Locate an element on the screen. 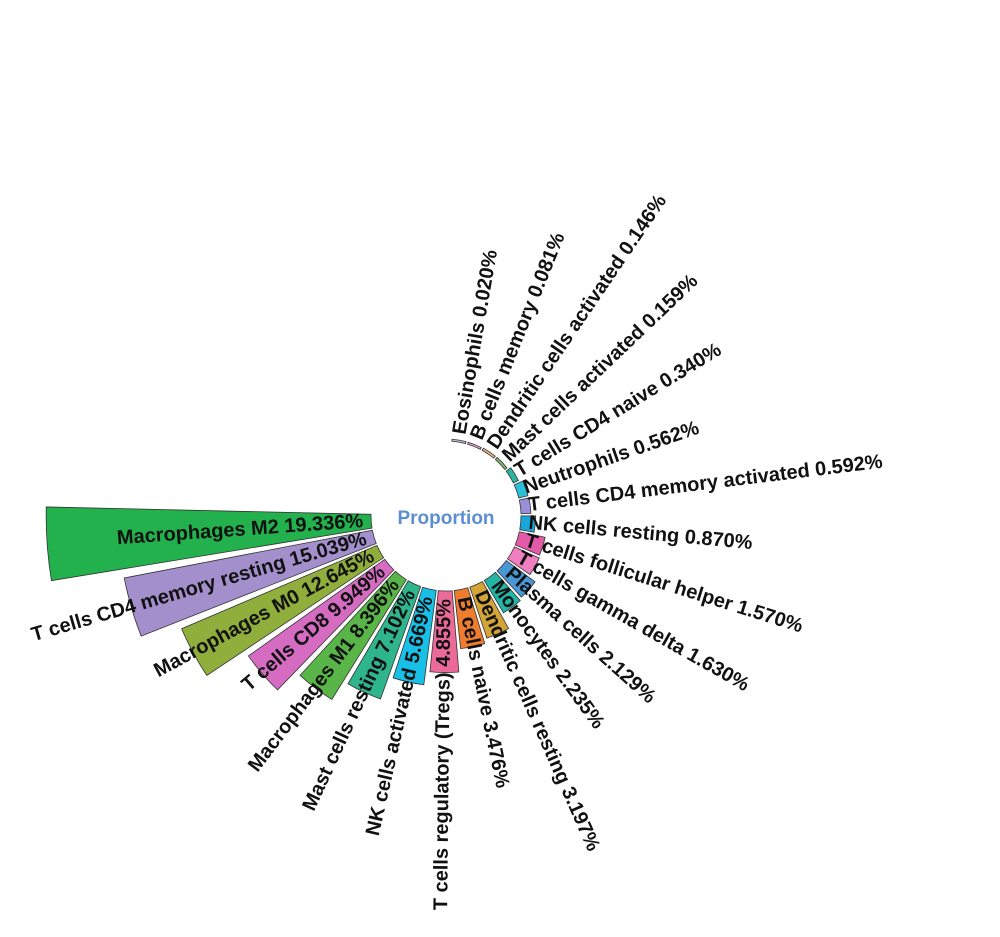 This screenshot has width=1000, height=937. bar-mast-cells-activated is located at coordinates (501, 463).